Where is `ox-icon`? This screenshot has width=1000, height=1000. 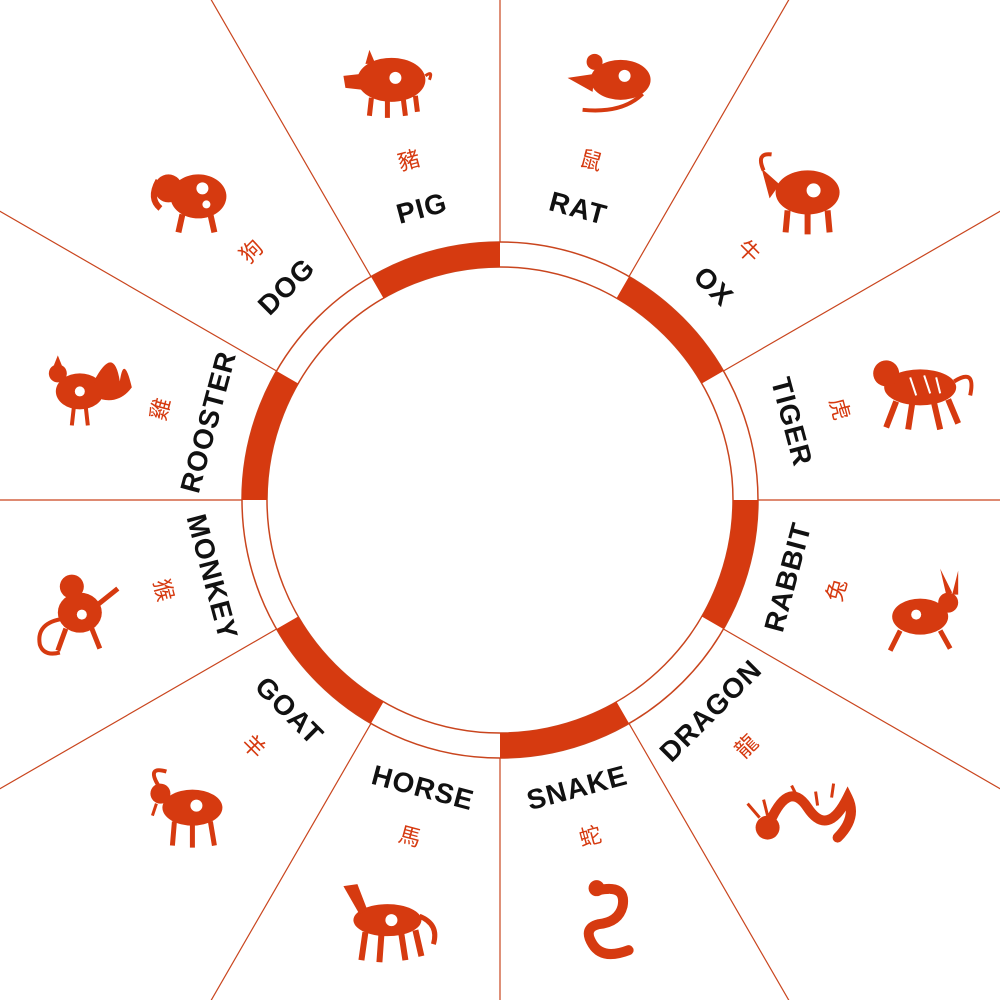 ox-icon is located at coordinates (799, 193).